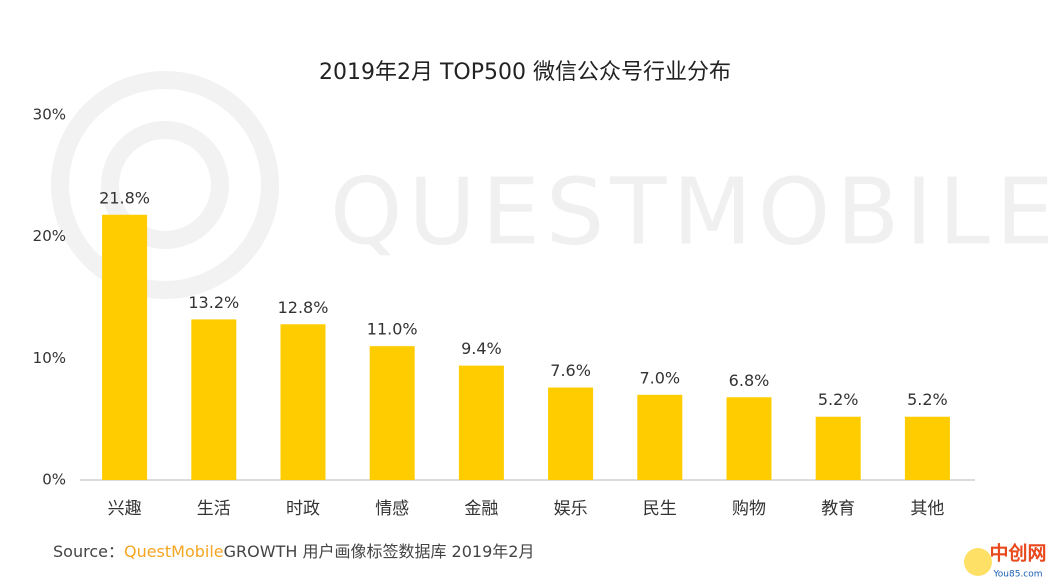  Describe the element at coordinates (174, 551) in the screenshot. I see `source-brand: QuestMobile` at that location.